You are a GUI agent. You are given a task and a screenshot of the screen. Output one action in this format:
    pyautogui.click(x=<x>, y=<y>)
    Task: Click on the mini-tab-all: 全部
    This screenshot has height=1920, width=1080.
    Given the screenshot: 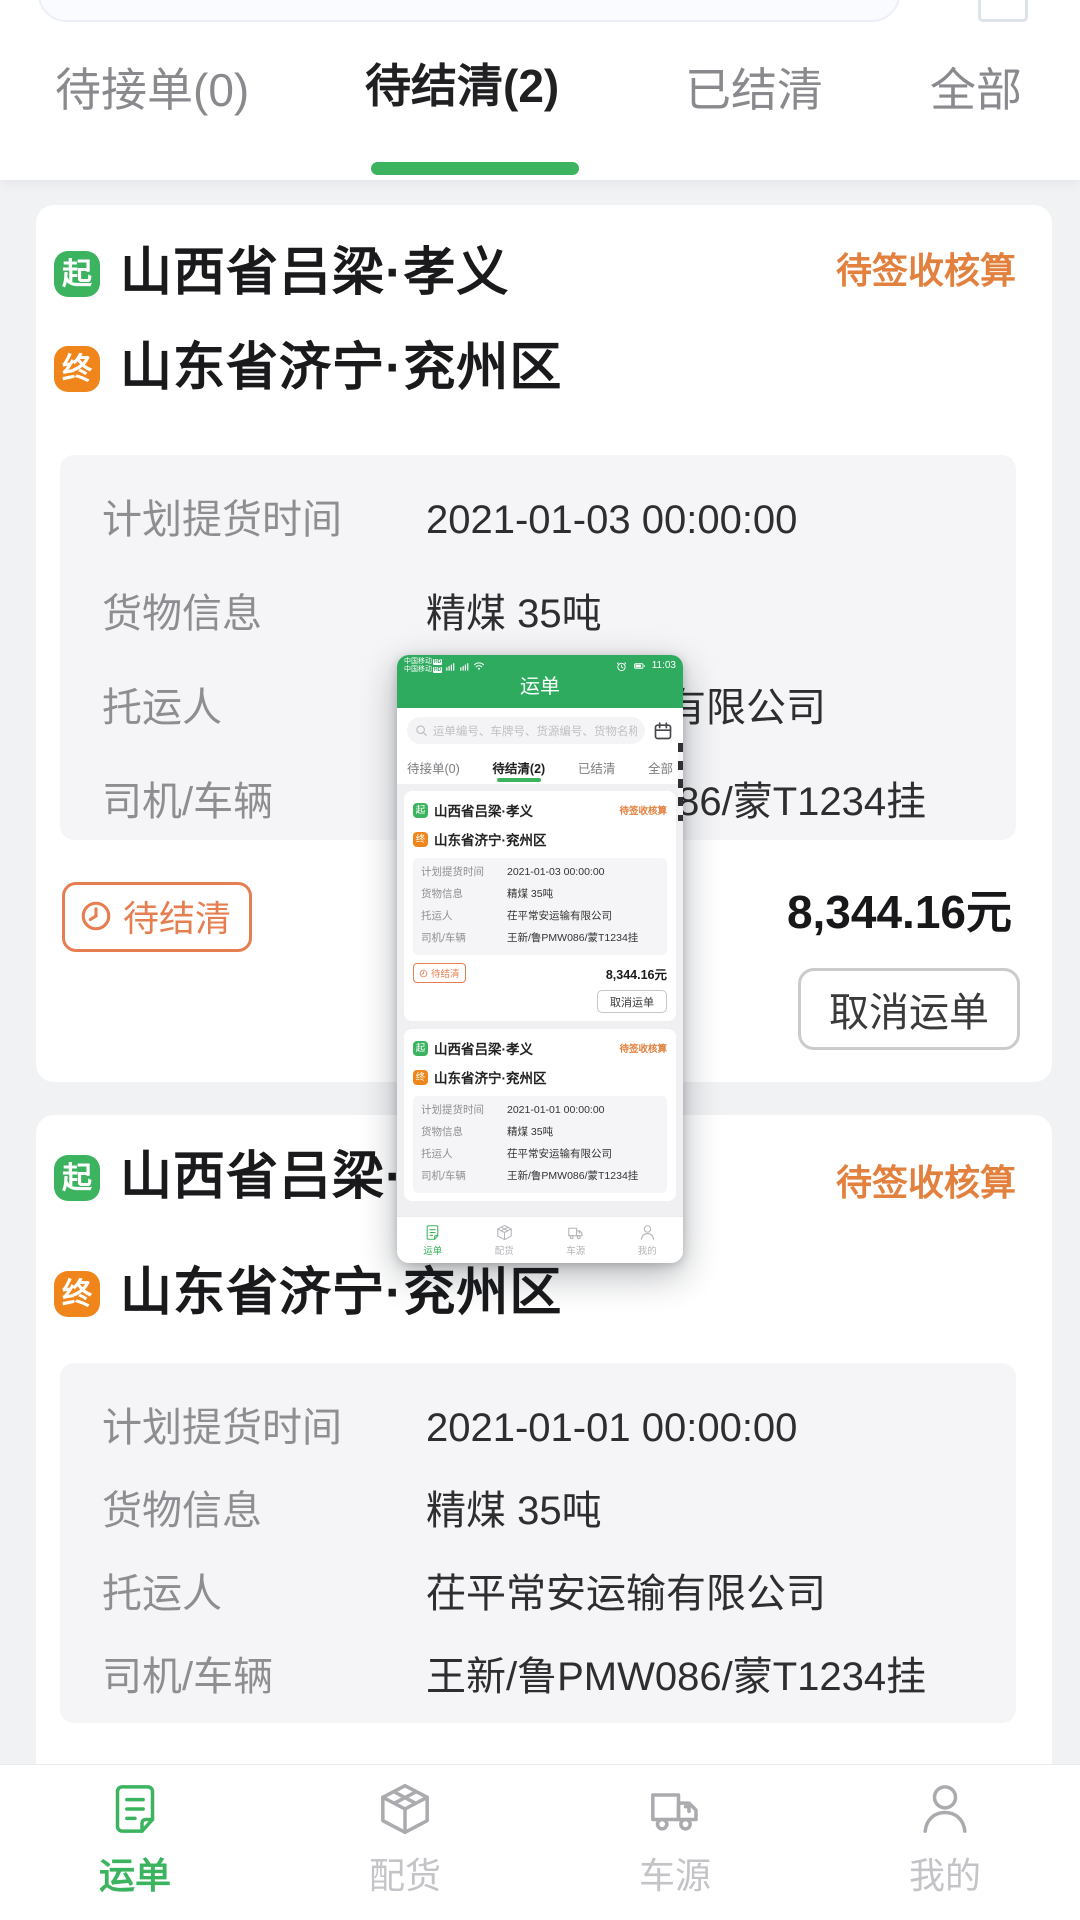 What is the action you would take?
    pyautogui.click(x=660, y=769)
    